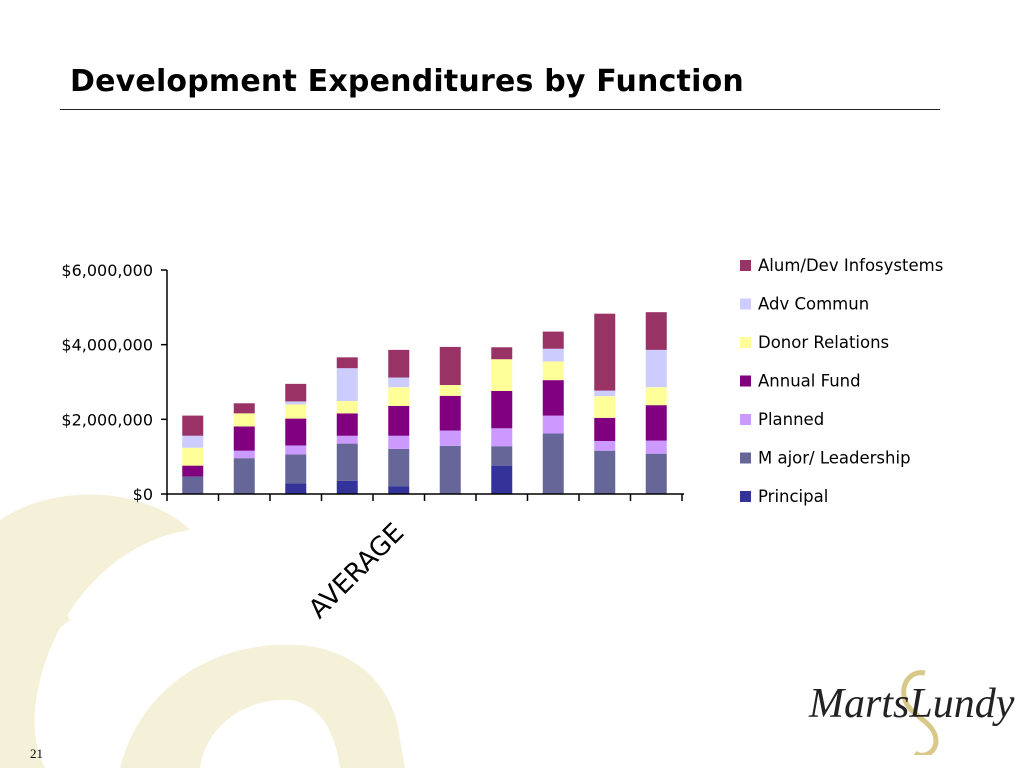 Image resolution: width=1024 pixels, height=768 pixels. Describe the element at coordinates (823, 342) in the screenshot. I see `legend-label: Donor Relations` at that location.